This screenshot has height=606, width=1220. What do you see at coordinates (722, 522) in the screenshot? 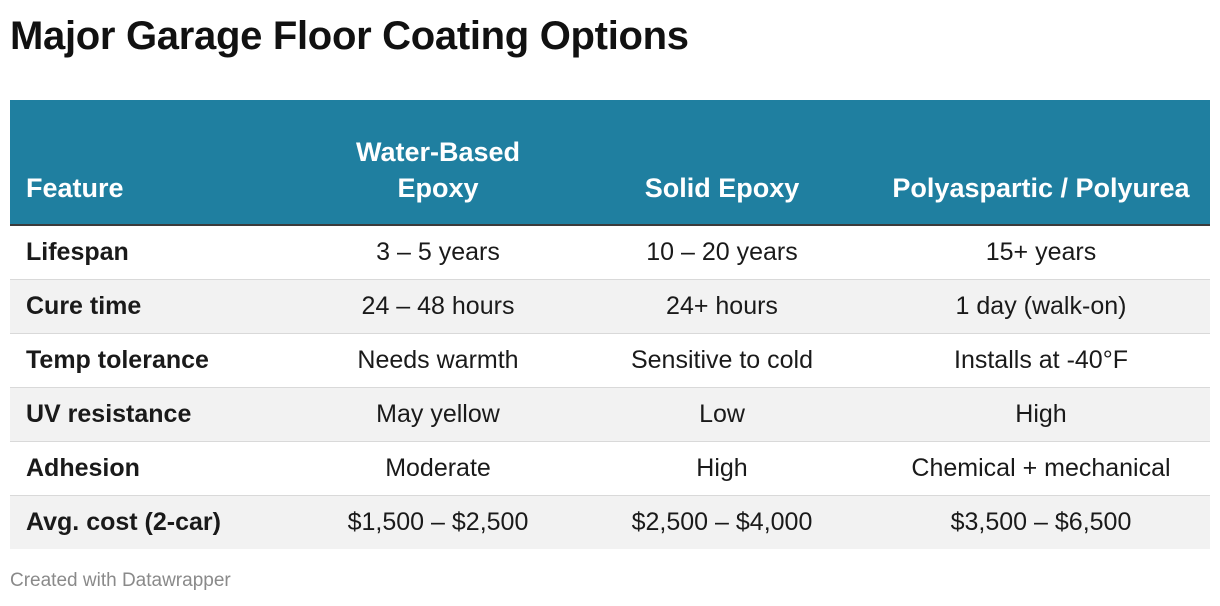
I see `table-cell: $2,500 – $4,000` at bounding box center [722, 522].